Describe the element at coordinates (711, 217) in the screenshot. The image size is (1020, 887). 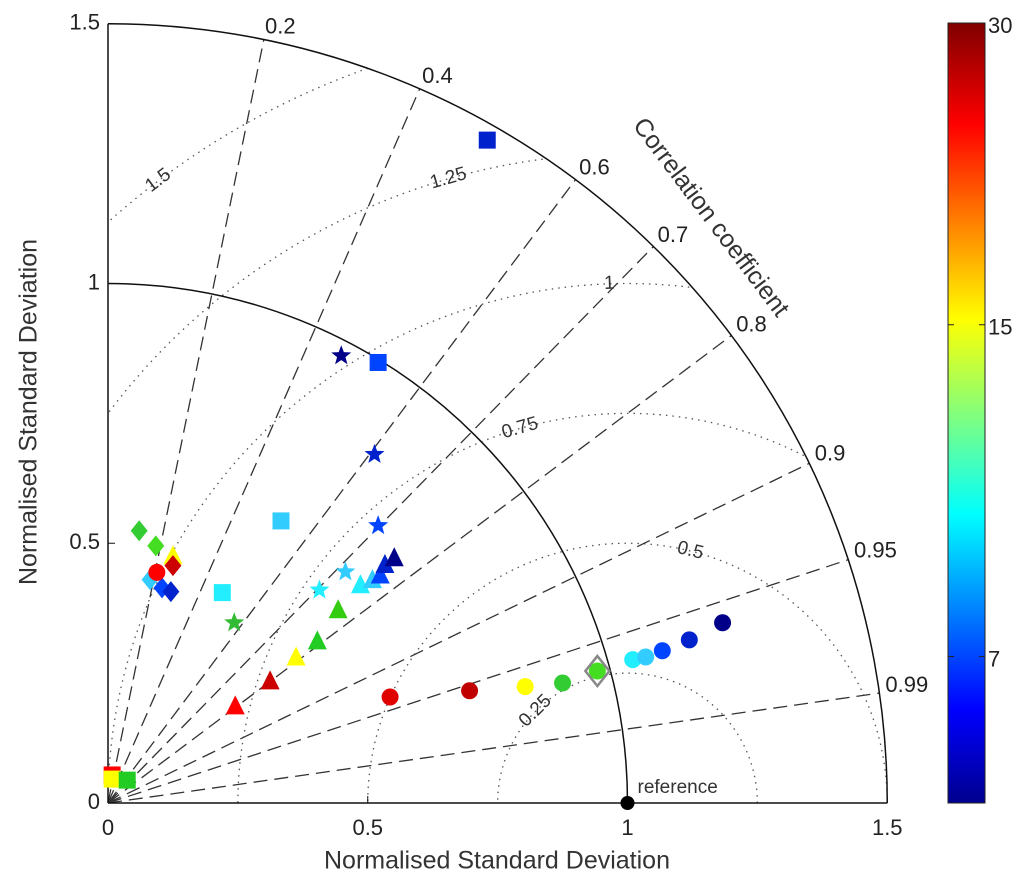
I see `correlation-title: Correlation coefficient` at that location.